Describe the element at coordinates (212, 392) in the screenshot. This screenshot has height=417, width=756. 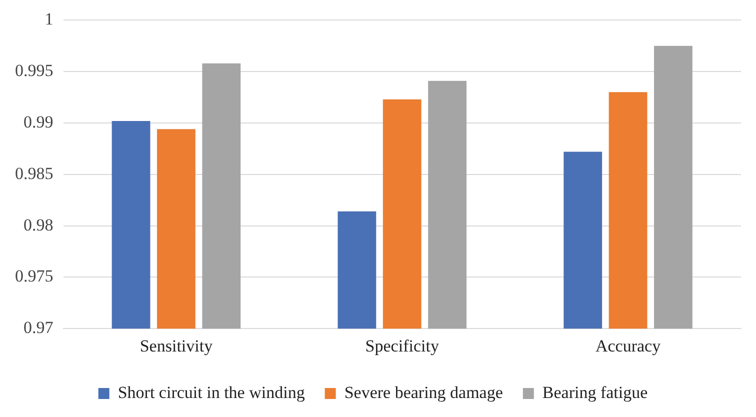
I see `legend-label: Short circuit in the winding` at that location.